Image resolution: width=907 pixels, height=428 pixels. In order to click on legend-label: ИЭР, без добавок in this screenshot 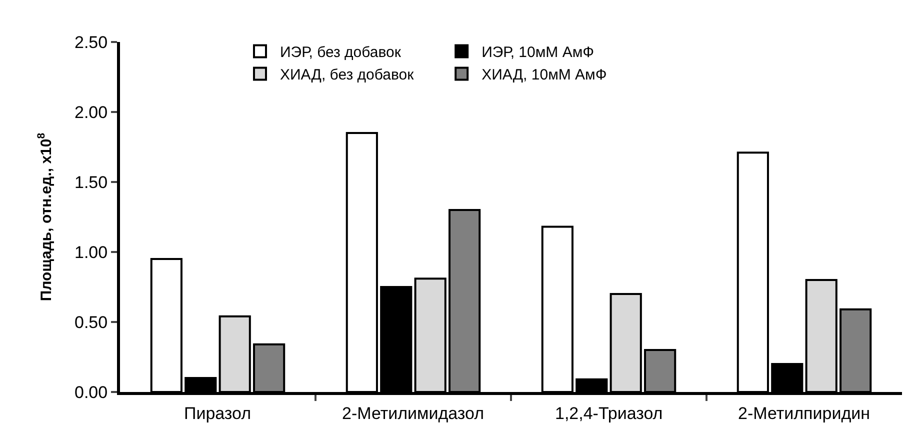, I will do `click(341, 53)`.